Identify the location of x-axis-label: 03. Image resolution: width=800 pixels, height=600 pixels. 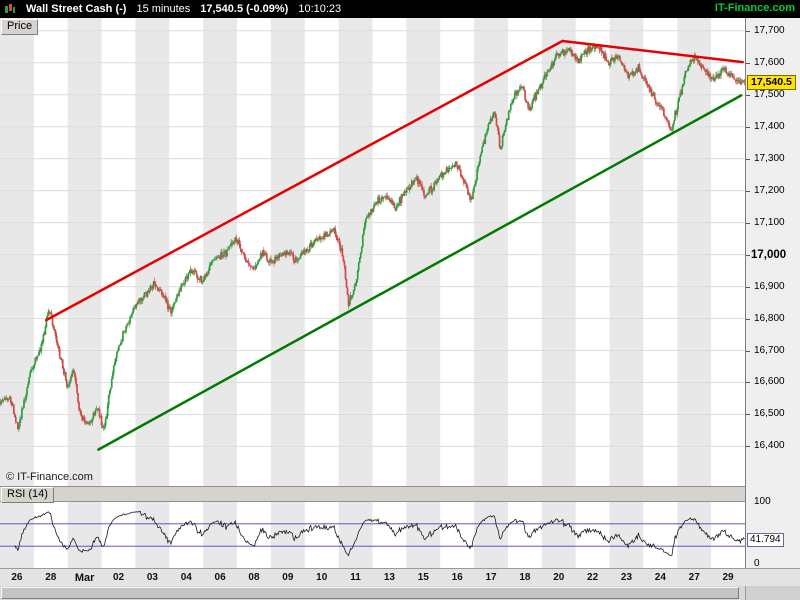
(152, 577).